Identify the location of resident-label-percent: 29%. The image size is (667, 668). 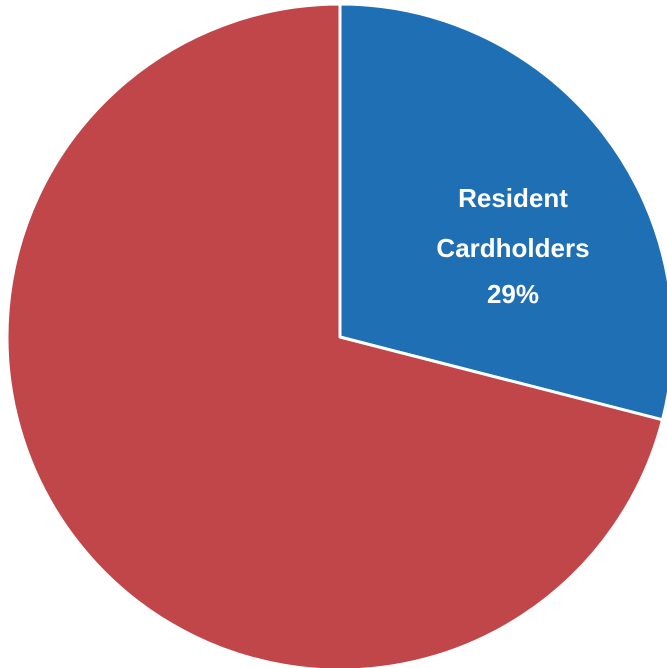
(513, 294).